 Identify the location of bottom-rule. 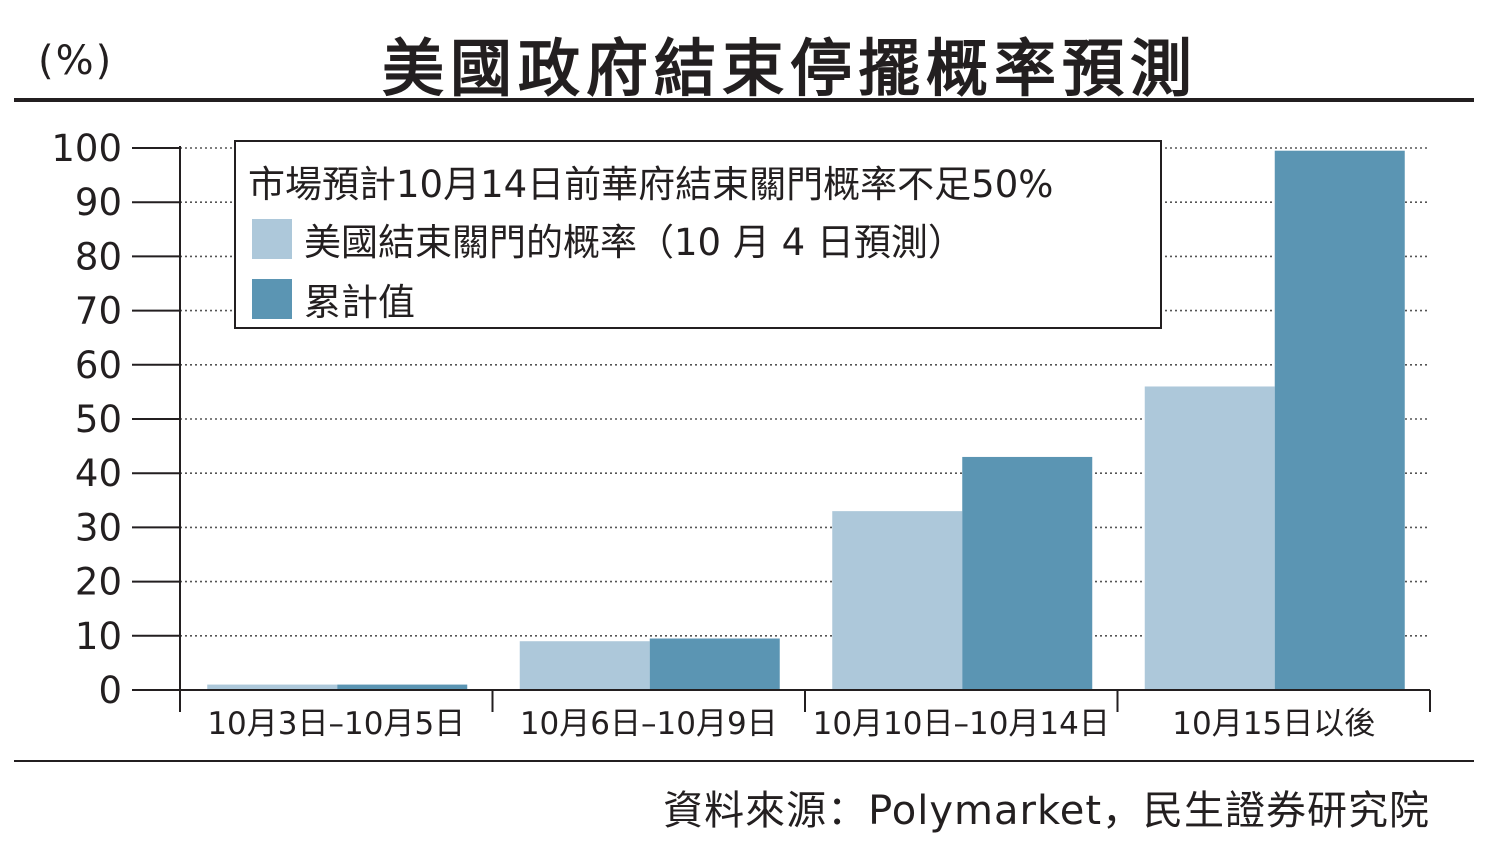
(744, 761).